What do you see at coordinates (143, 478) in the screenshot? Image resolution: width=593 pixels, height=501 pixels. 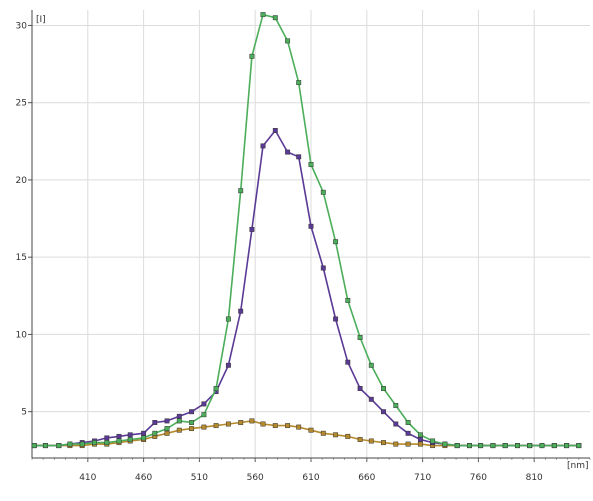 I see `x-tick-label: 460` at bounding box center [143, 478].